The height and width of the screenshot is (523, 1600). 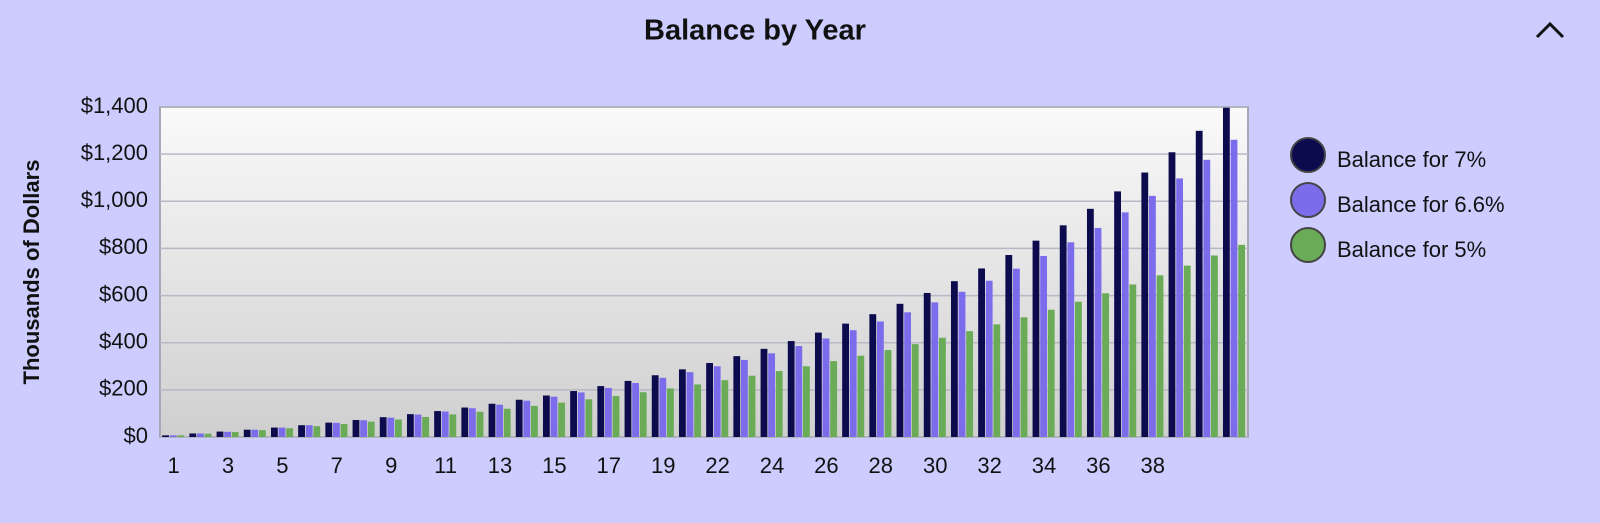 I want to click on collapse-button, so click(x=1550, y=30).